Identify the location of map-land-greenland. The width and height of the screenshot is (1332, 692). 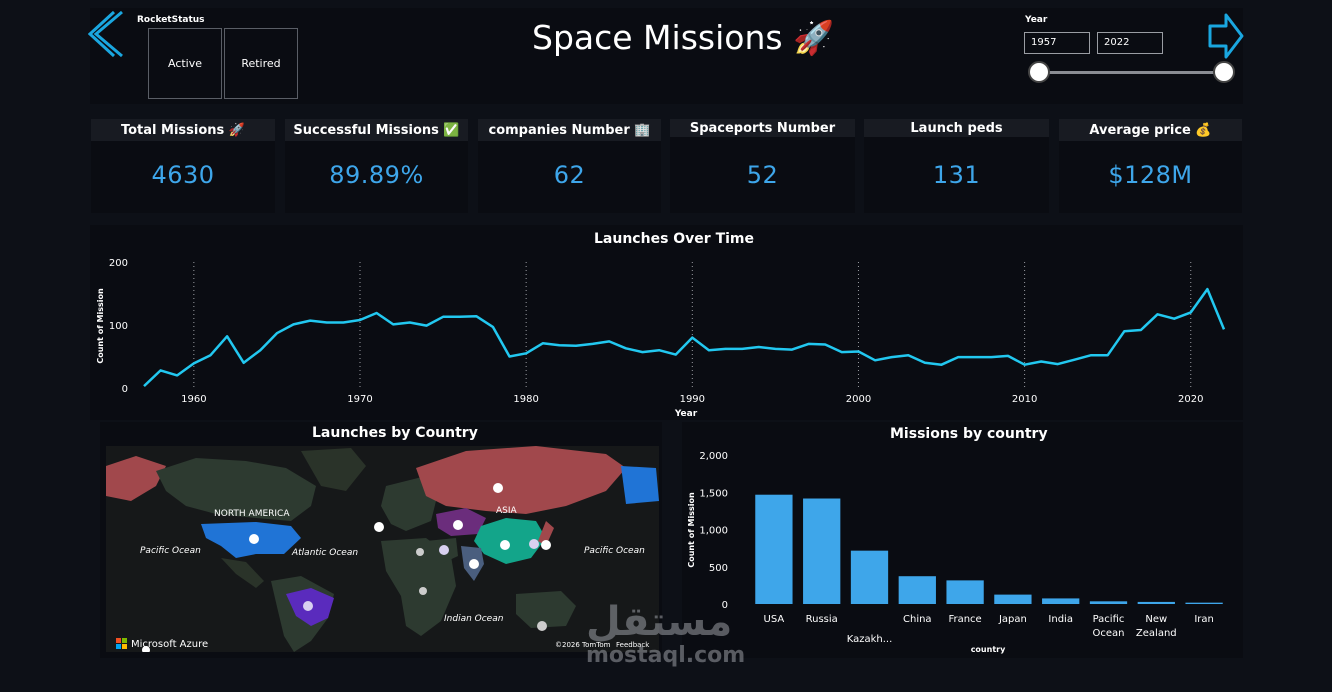
(333, 469).